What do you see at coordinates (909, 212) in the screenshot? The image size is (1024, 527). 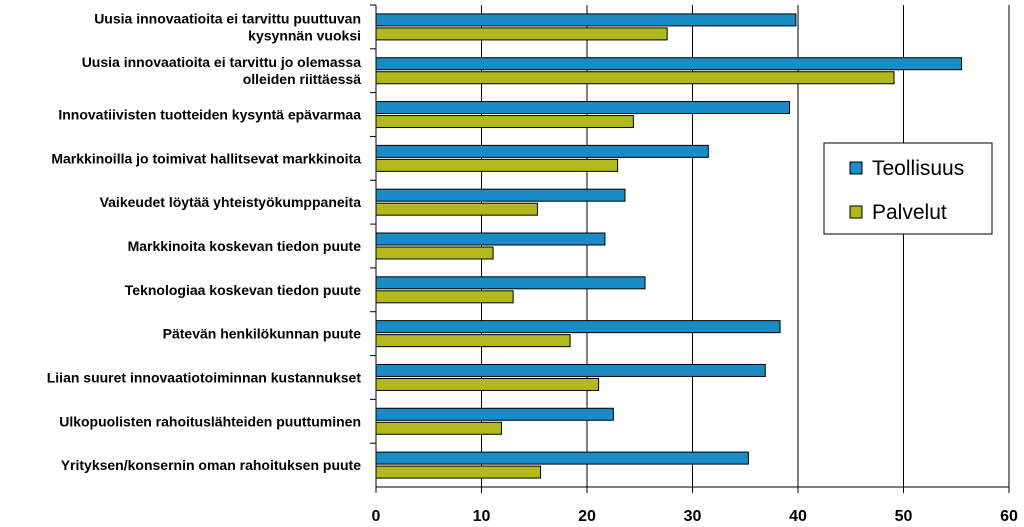 I see `legend-label-palvelut: Palvelut` at bounding box center [909, 212].